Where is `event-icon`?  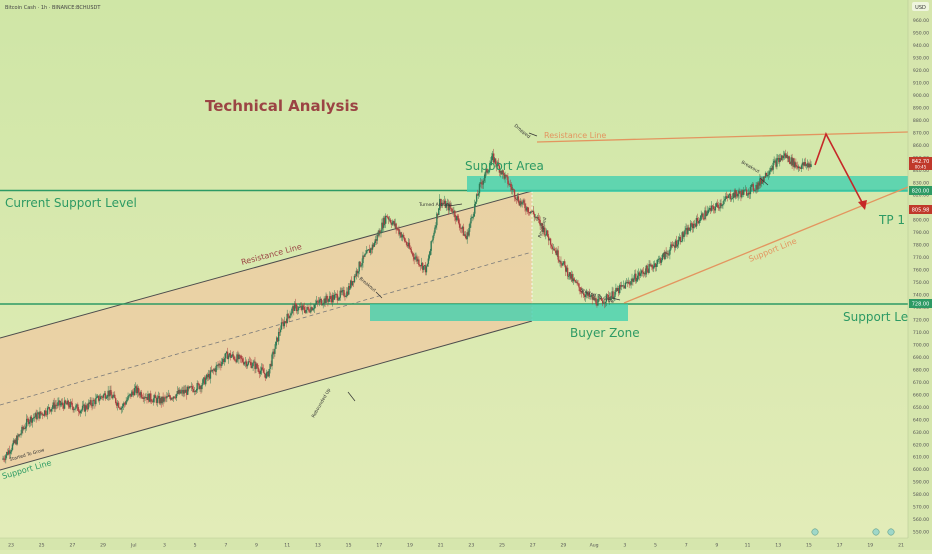
event-icon is located at coordinates (815, 532).